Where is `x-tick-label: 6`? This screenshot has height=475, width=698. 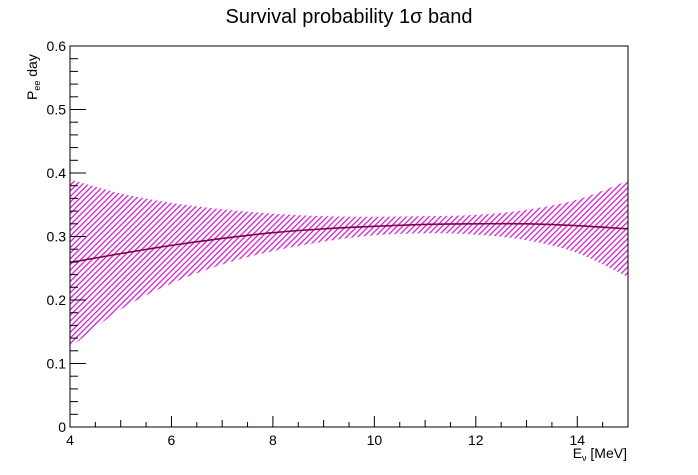 x-tick-label: 6 is located at coordinates (172, 440).